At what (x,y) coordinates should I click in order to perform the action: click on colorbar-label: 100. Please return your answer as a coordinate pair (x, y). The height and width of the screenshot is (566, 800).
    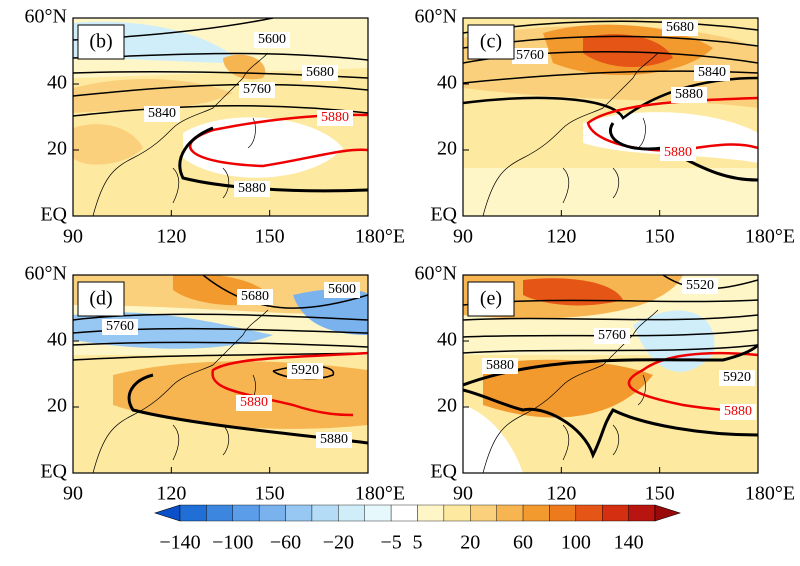
    Looking at the image, I should click on (576, 543).